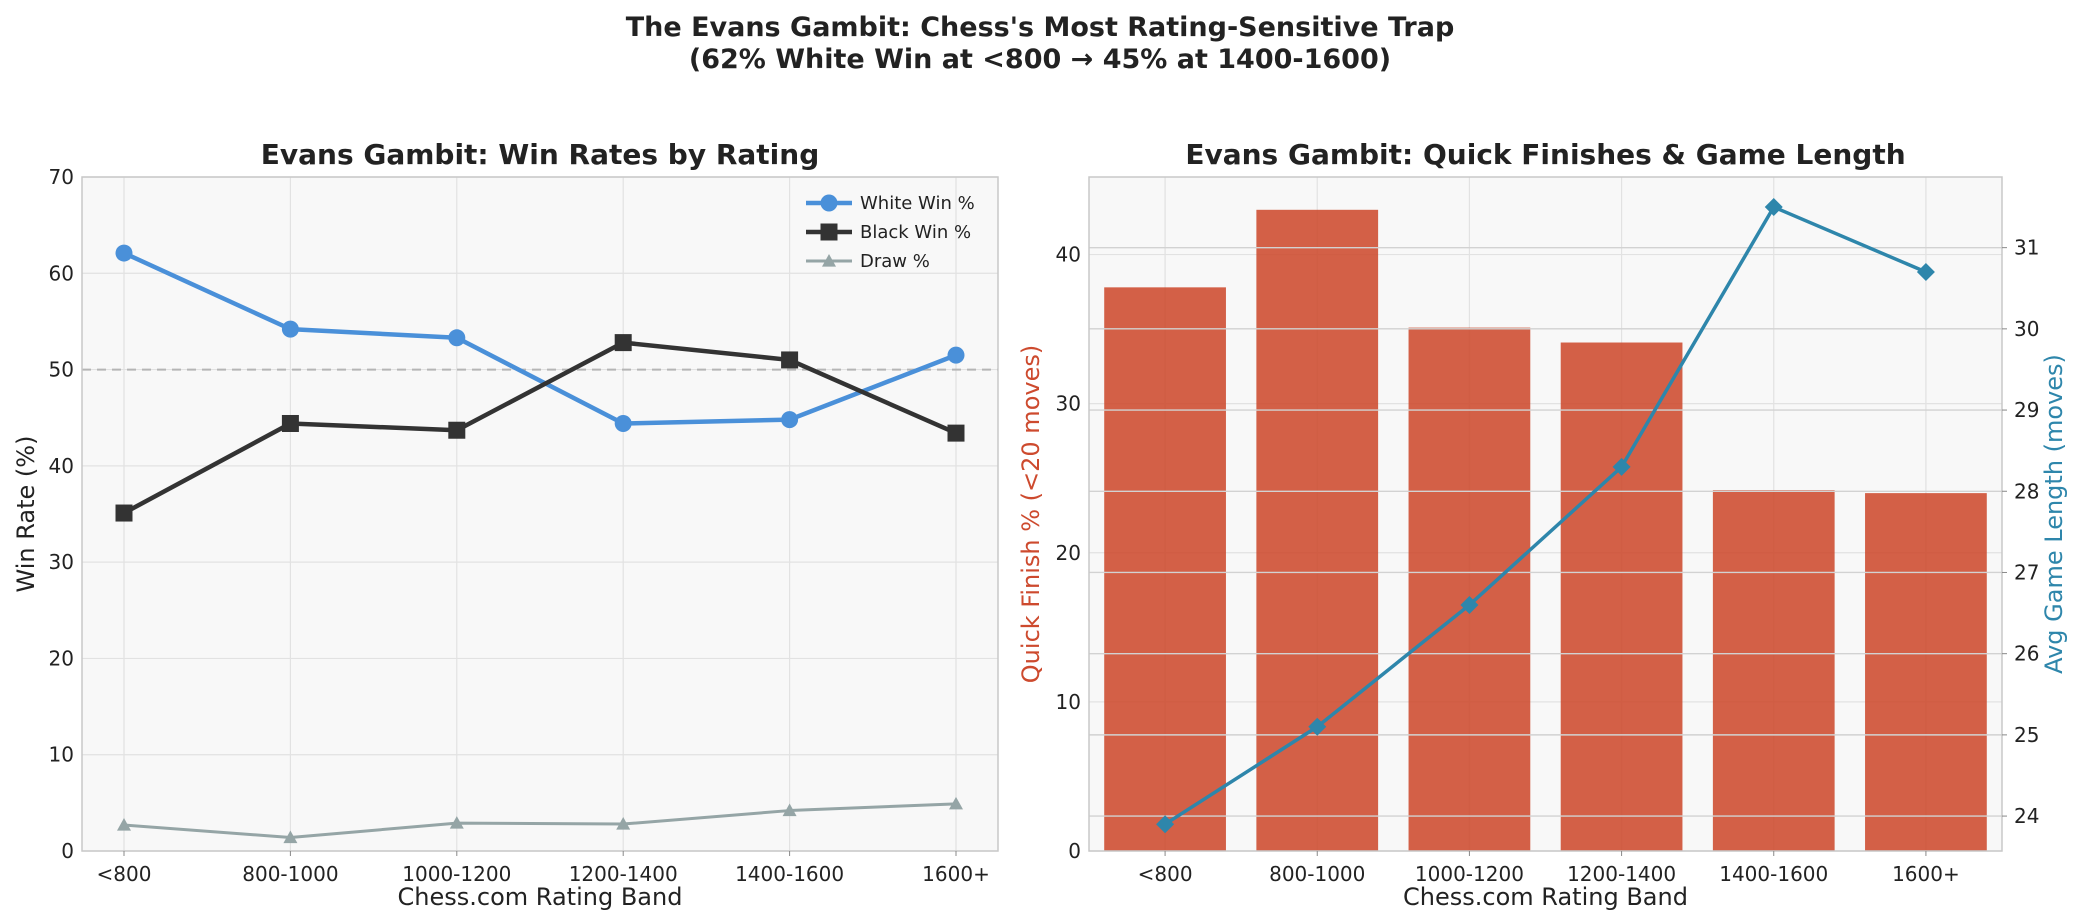 The height and width of the screenshot is (923, 2080). What do you see at coordinates (2026, 410) in the screenshot?
I see `y2-tick-label: 29` at bounding box center [2026, 410].